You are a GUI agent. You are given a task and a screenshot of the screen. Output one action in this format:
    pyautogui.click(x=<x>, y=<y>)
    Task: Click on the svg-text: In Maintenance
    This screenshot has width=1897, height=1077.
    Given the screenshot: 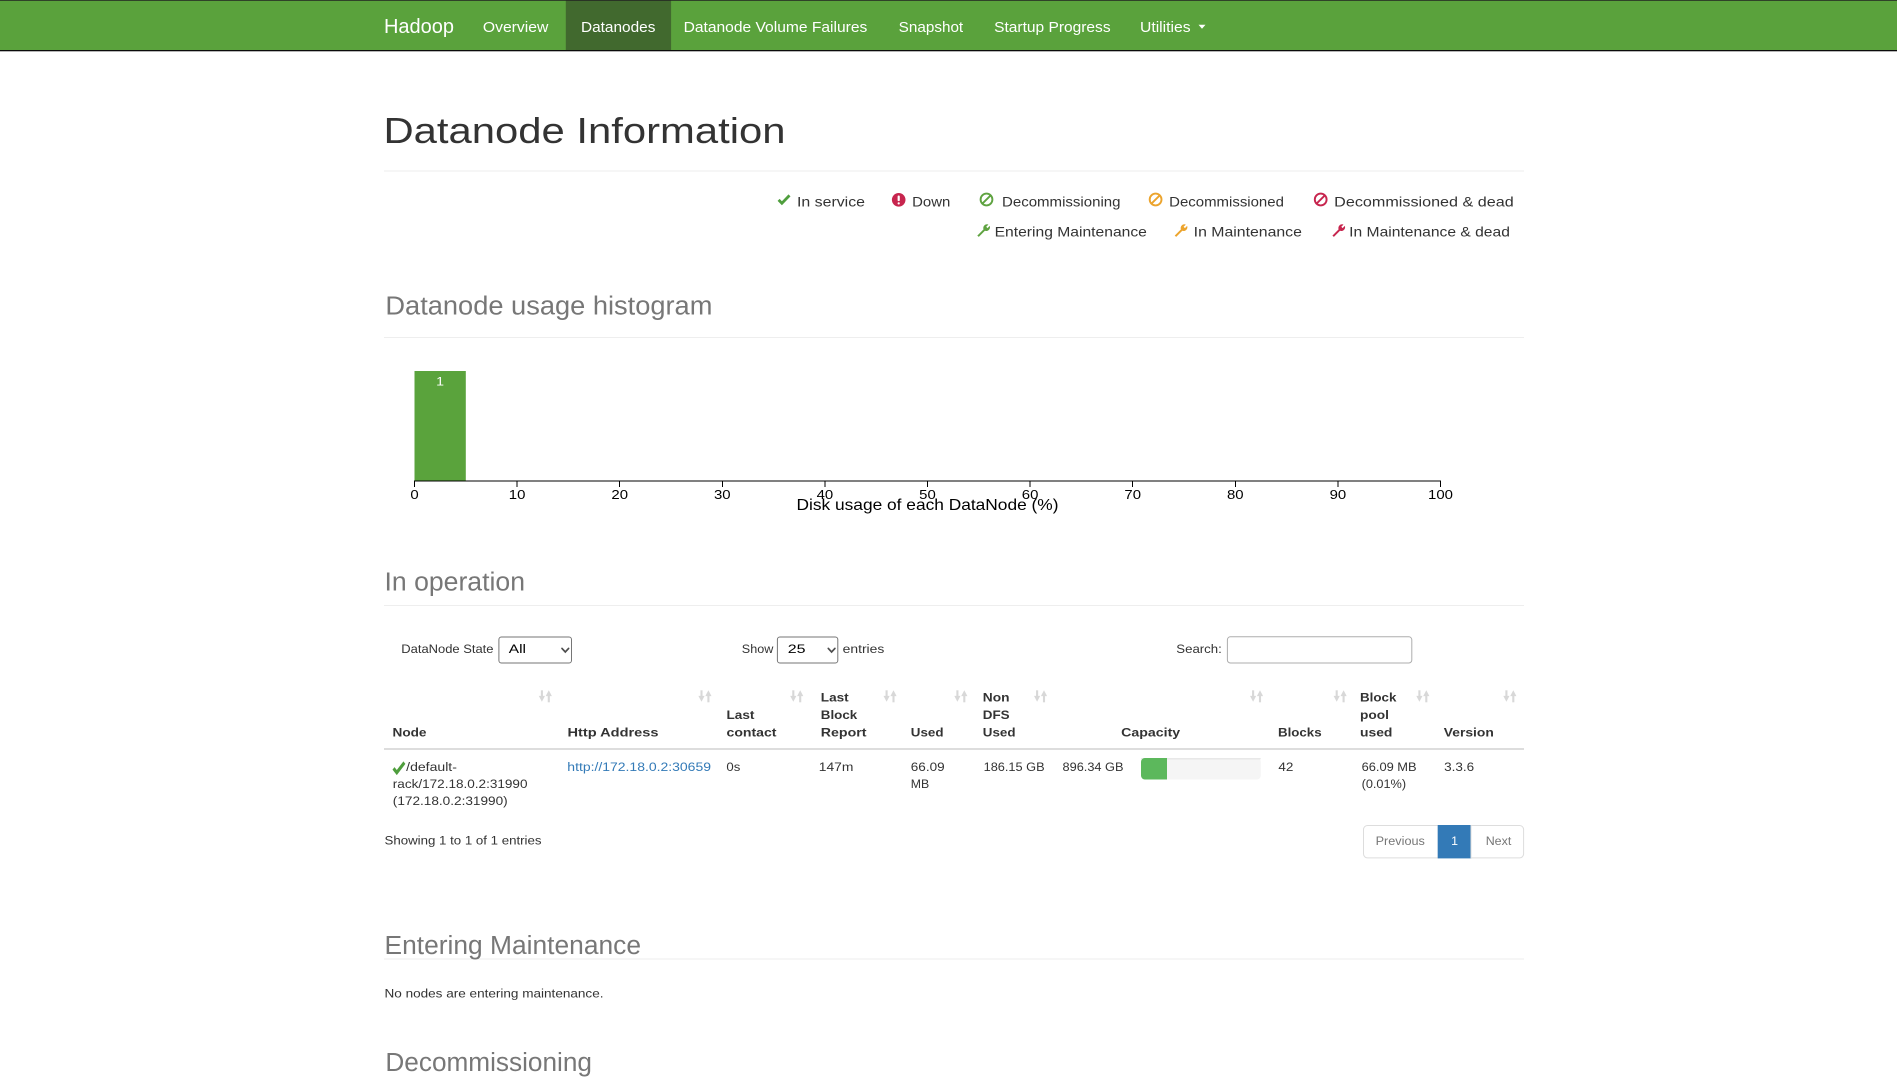 What is the action you would take?
    pyautogui.click(x=1248, y=232)
    